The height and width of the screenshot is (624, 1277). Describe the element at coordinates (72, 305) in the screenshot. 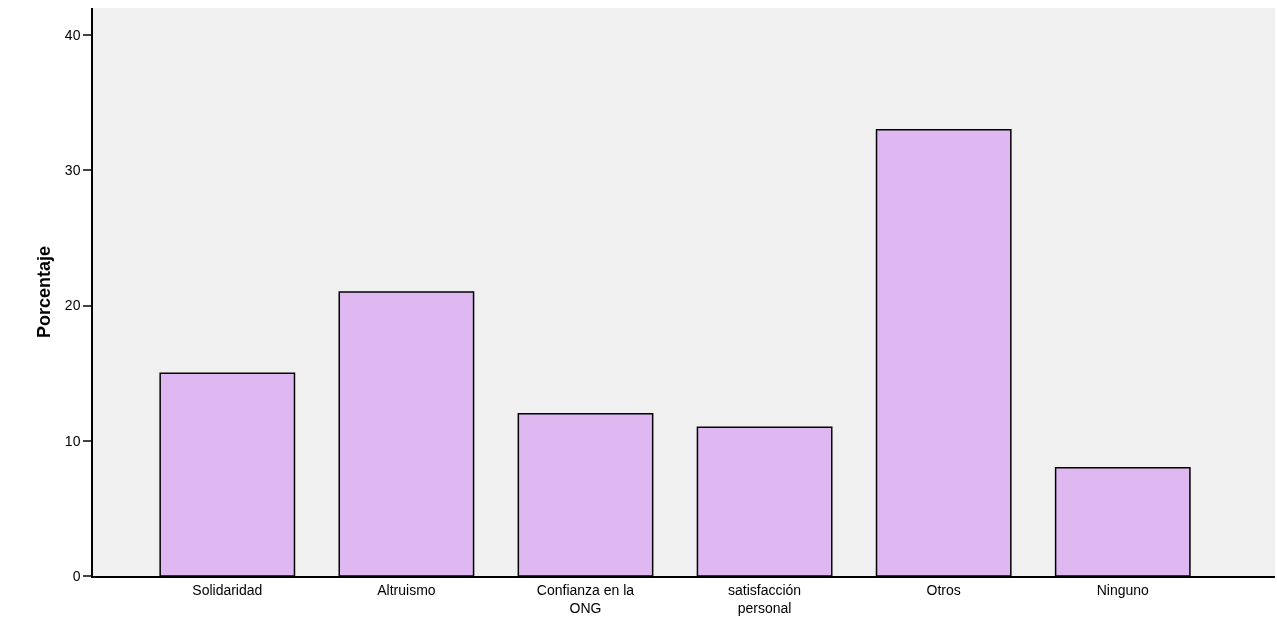

I see `y-tick-label: 20` at that location.